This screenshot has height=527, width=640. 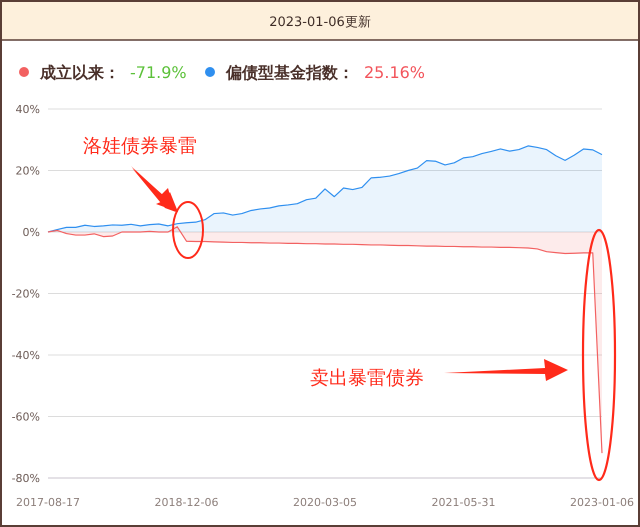 I want to click on annotation: 卖出暴雷债券, so click(x=367, y=378).